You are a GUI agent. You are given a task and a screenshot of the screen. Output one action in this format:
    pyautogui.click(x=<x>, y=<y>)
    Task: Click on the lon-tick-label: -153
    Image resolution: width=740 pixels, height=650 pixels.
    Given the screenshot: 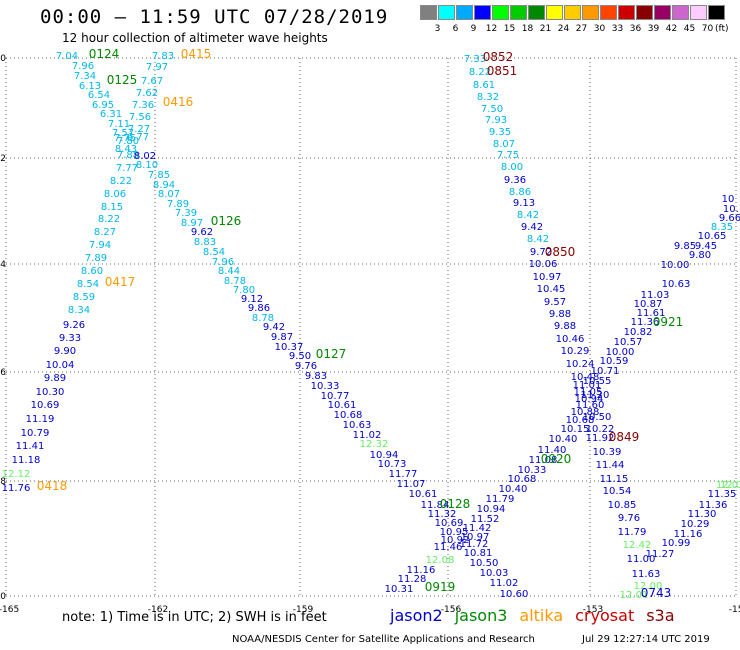 What is the action you would take?
    pyautogui.click(x=593, y=610)
    